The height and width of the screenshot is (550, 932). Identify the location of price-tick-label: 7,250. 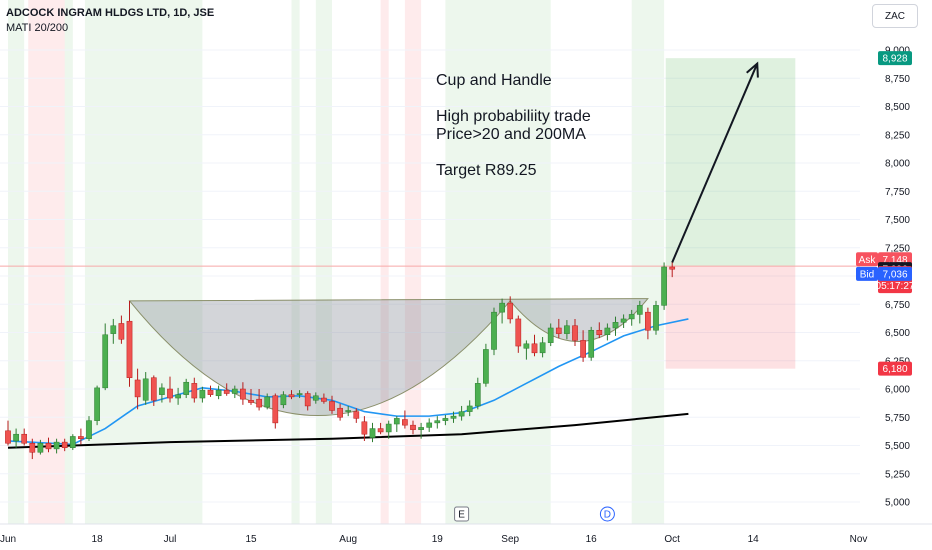
(897, 248).